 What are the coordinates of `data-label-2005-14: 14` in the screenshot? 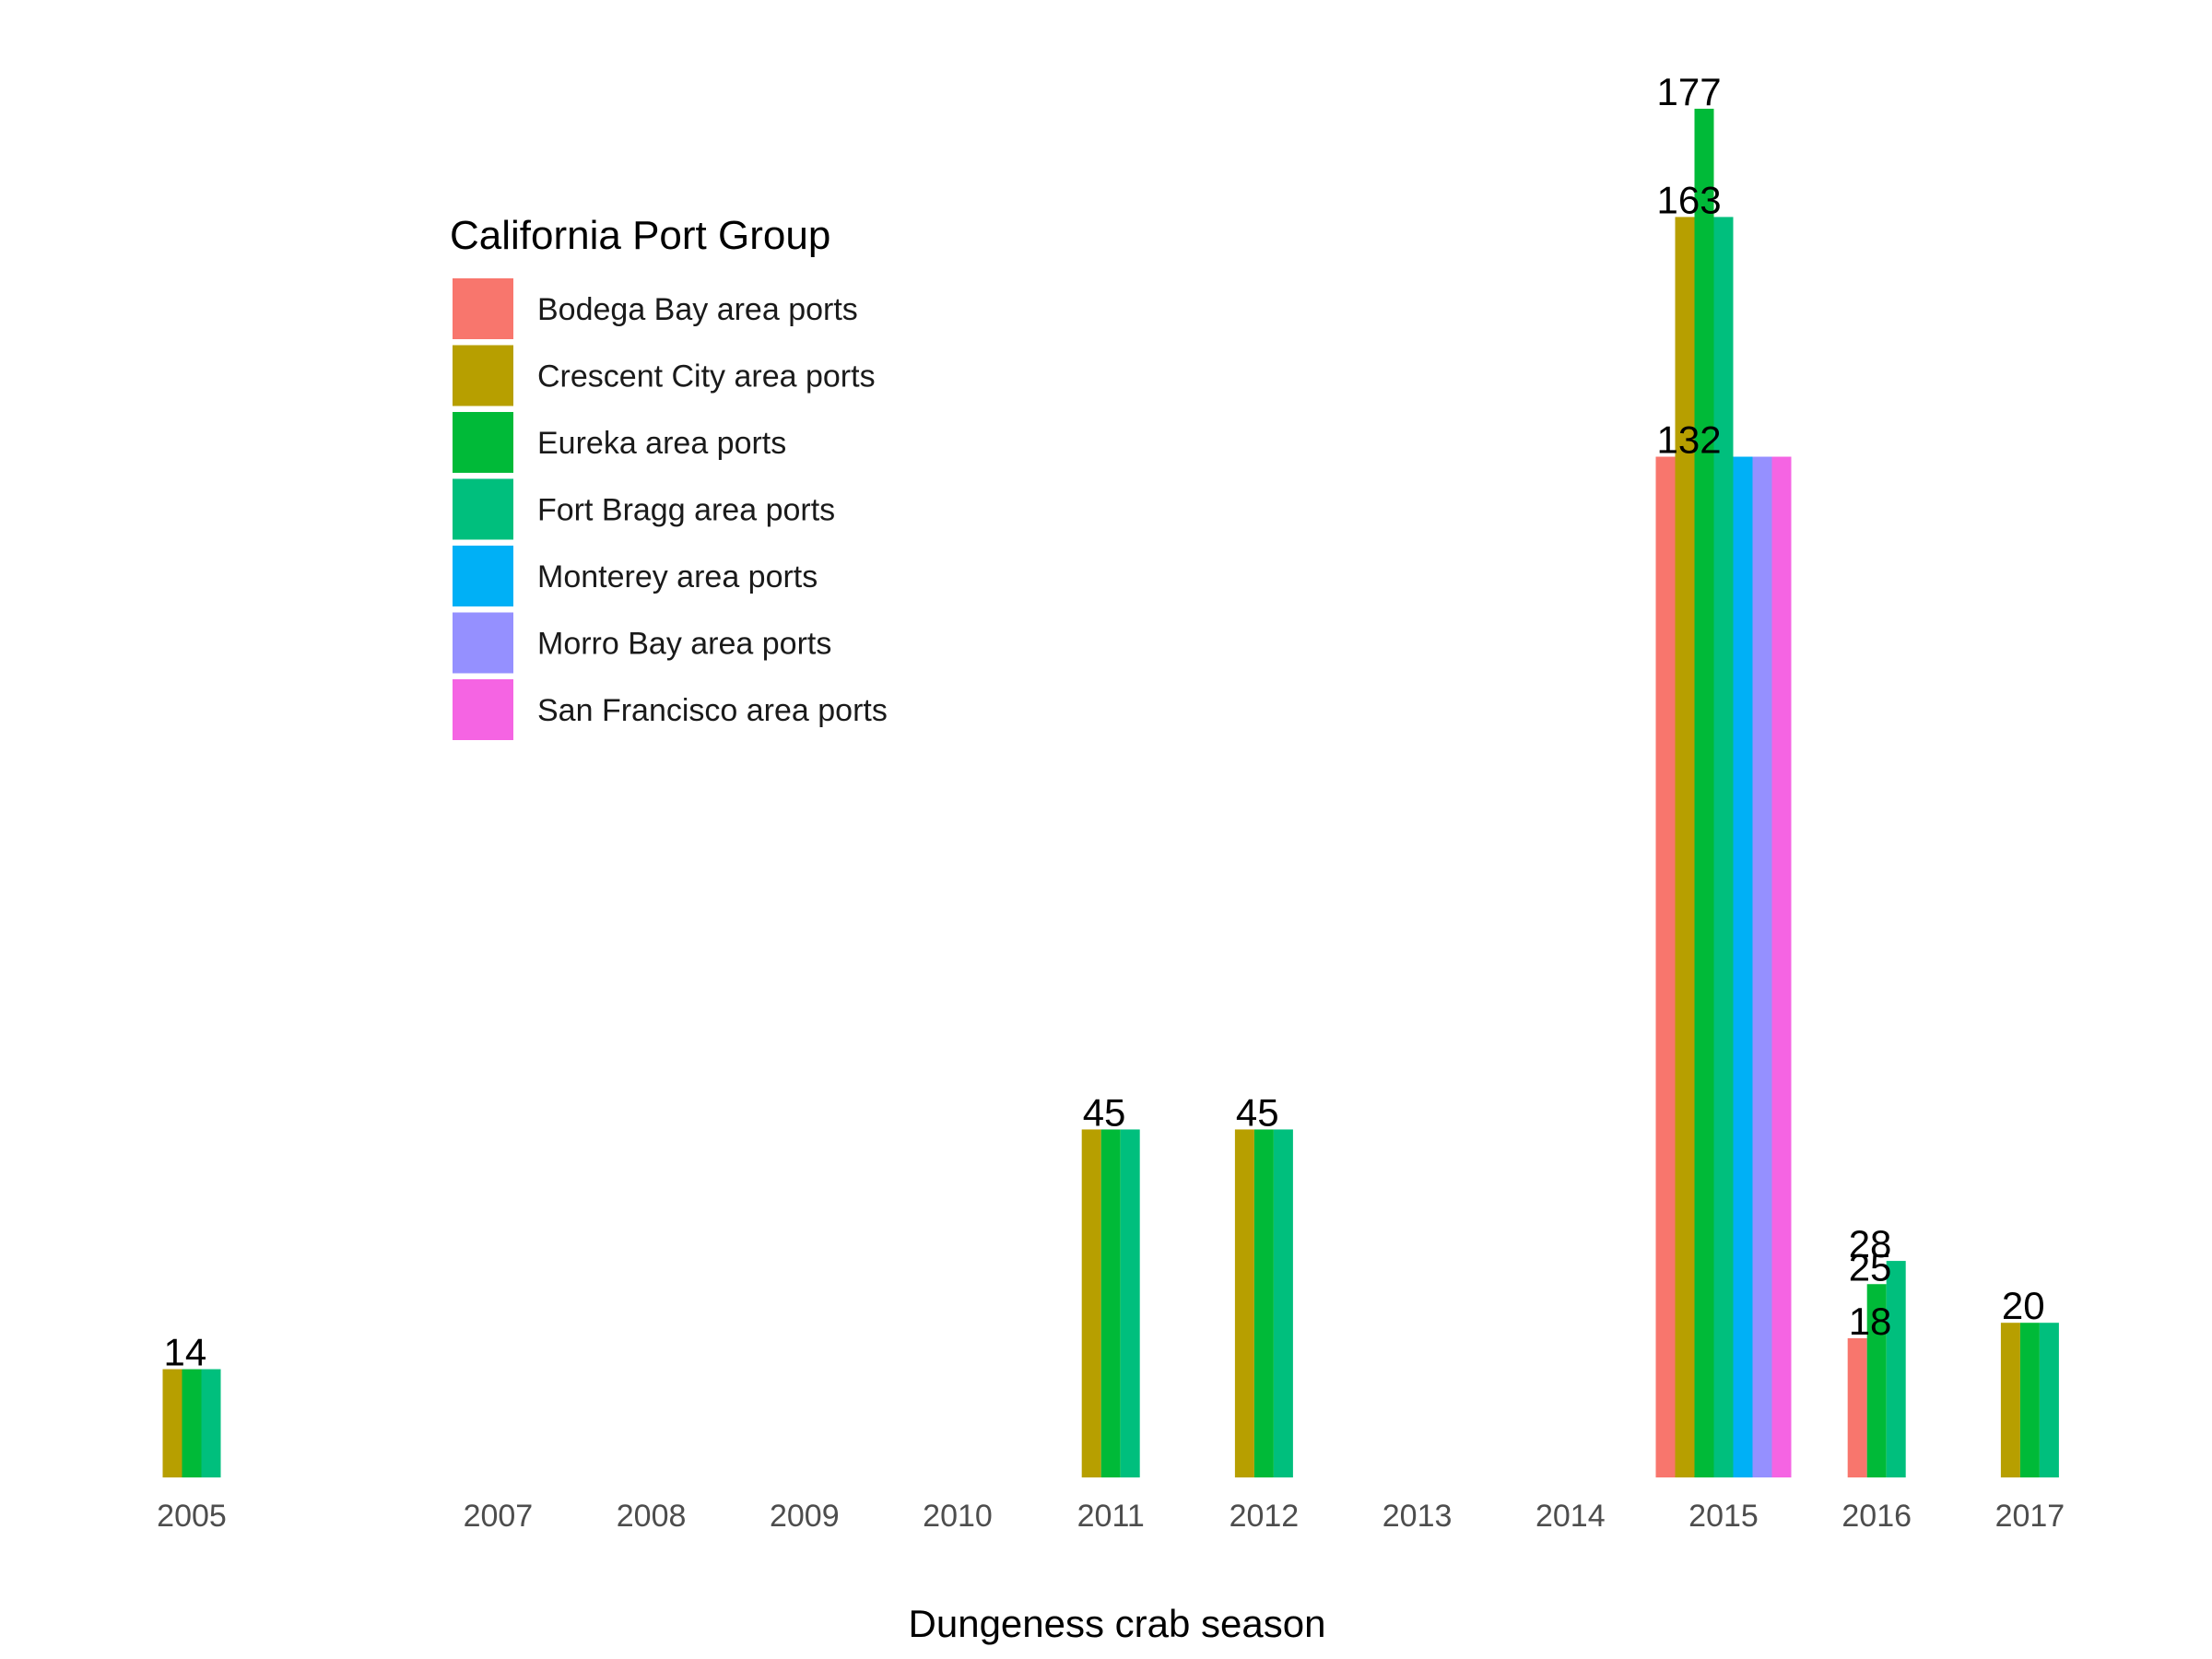 It's located at (185, 1352).